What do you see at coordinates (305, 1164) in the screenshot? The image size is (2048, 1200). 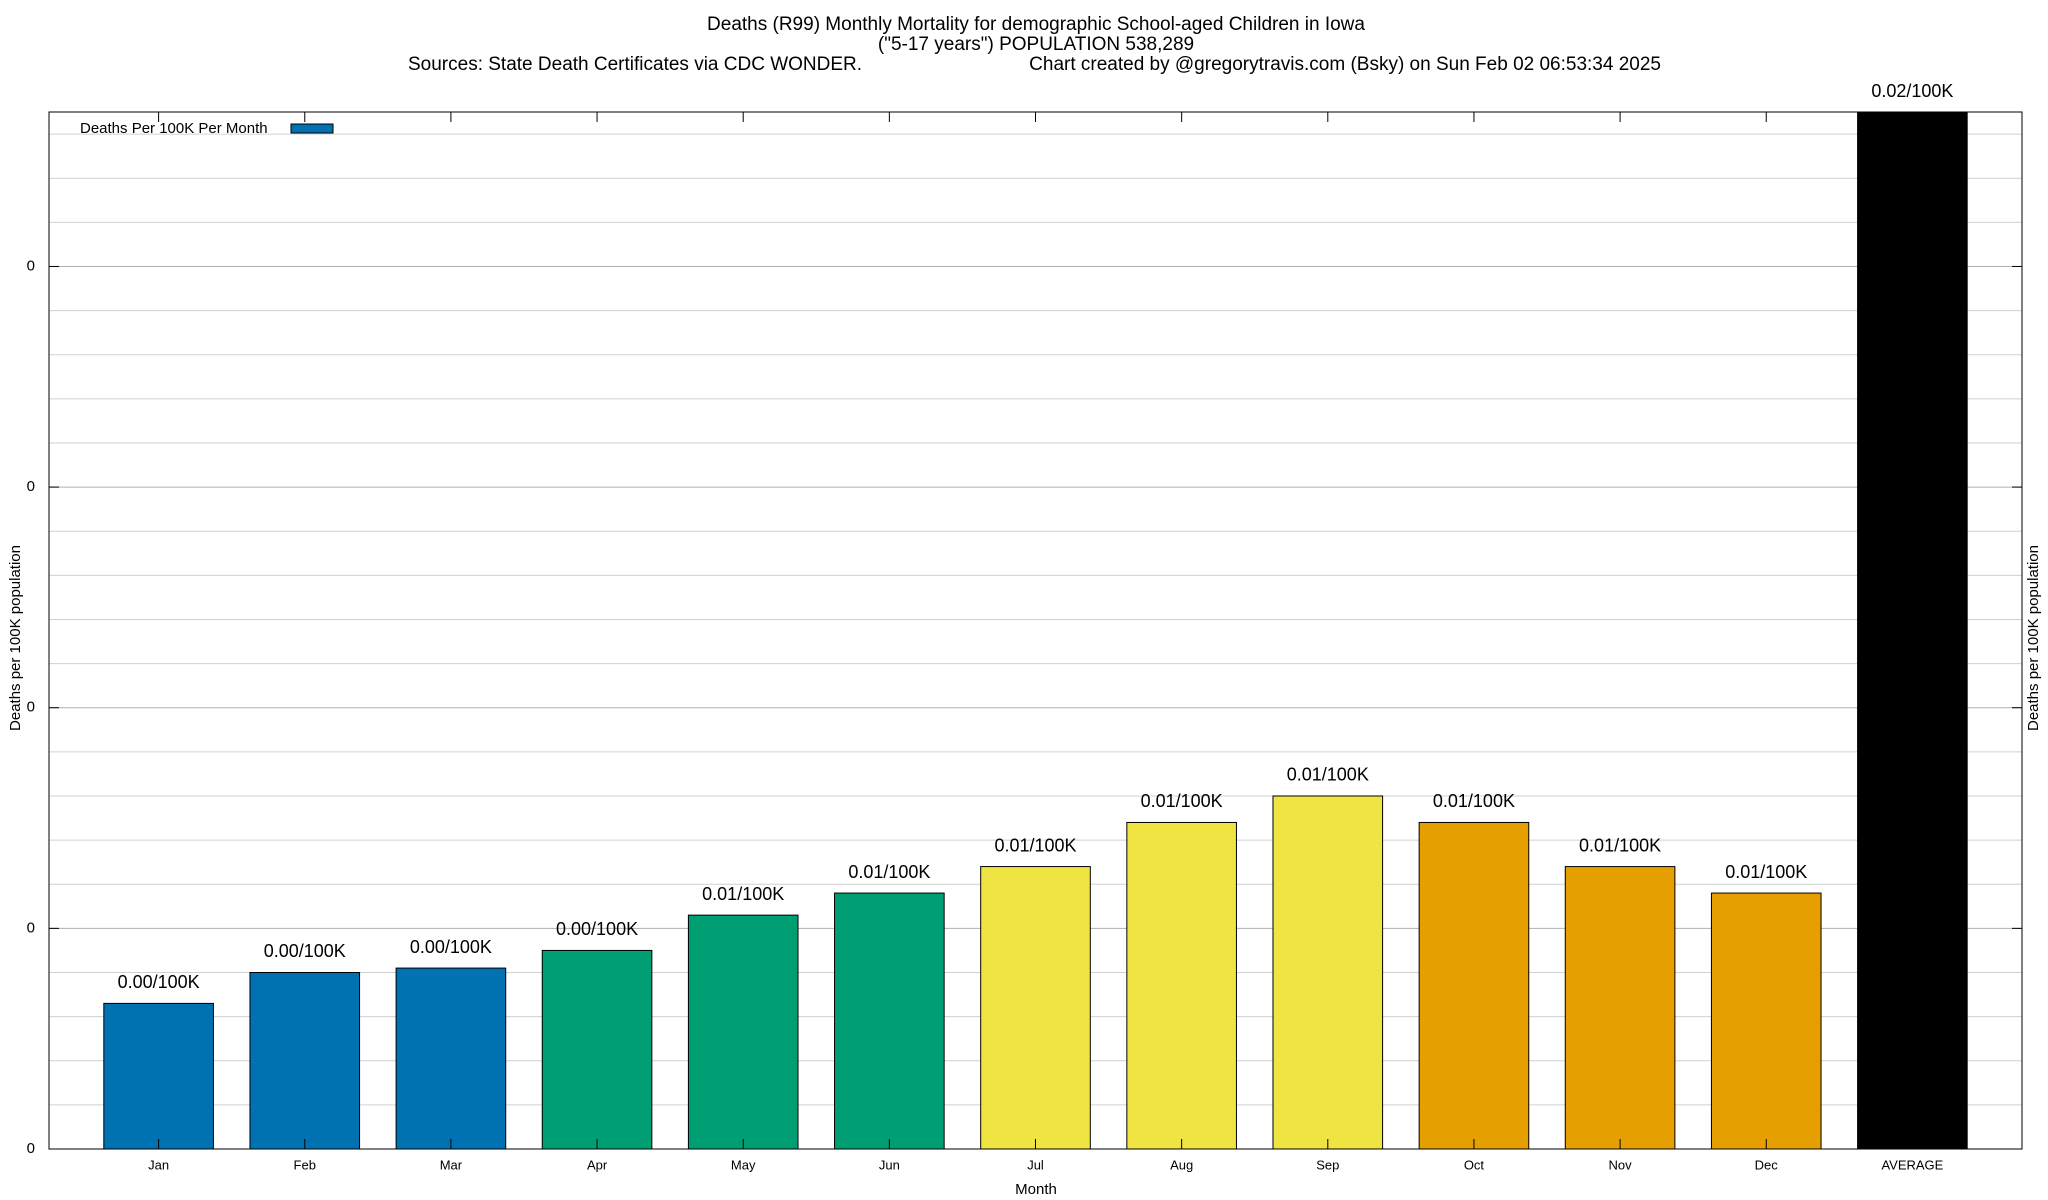 I see `x-tick-label: Feb` at bounding box center [305, 1164].